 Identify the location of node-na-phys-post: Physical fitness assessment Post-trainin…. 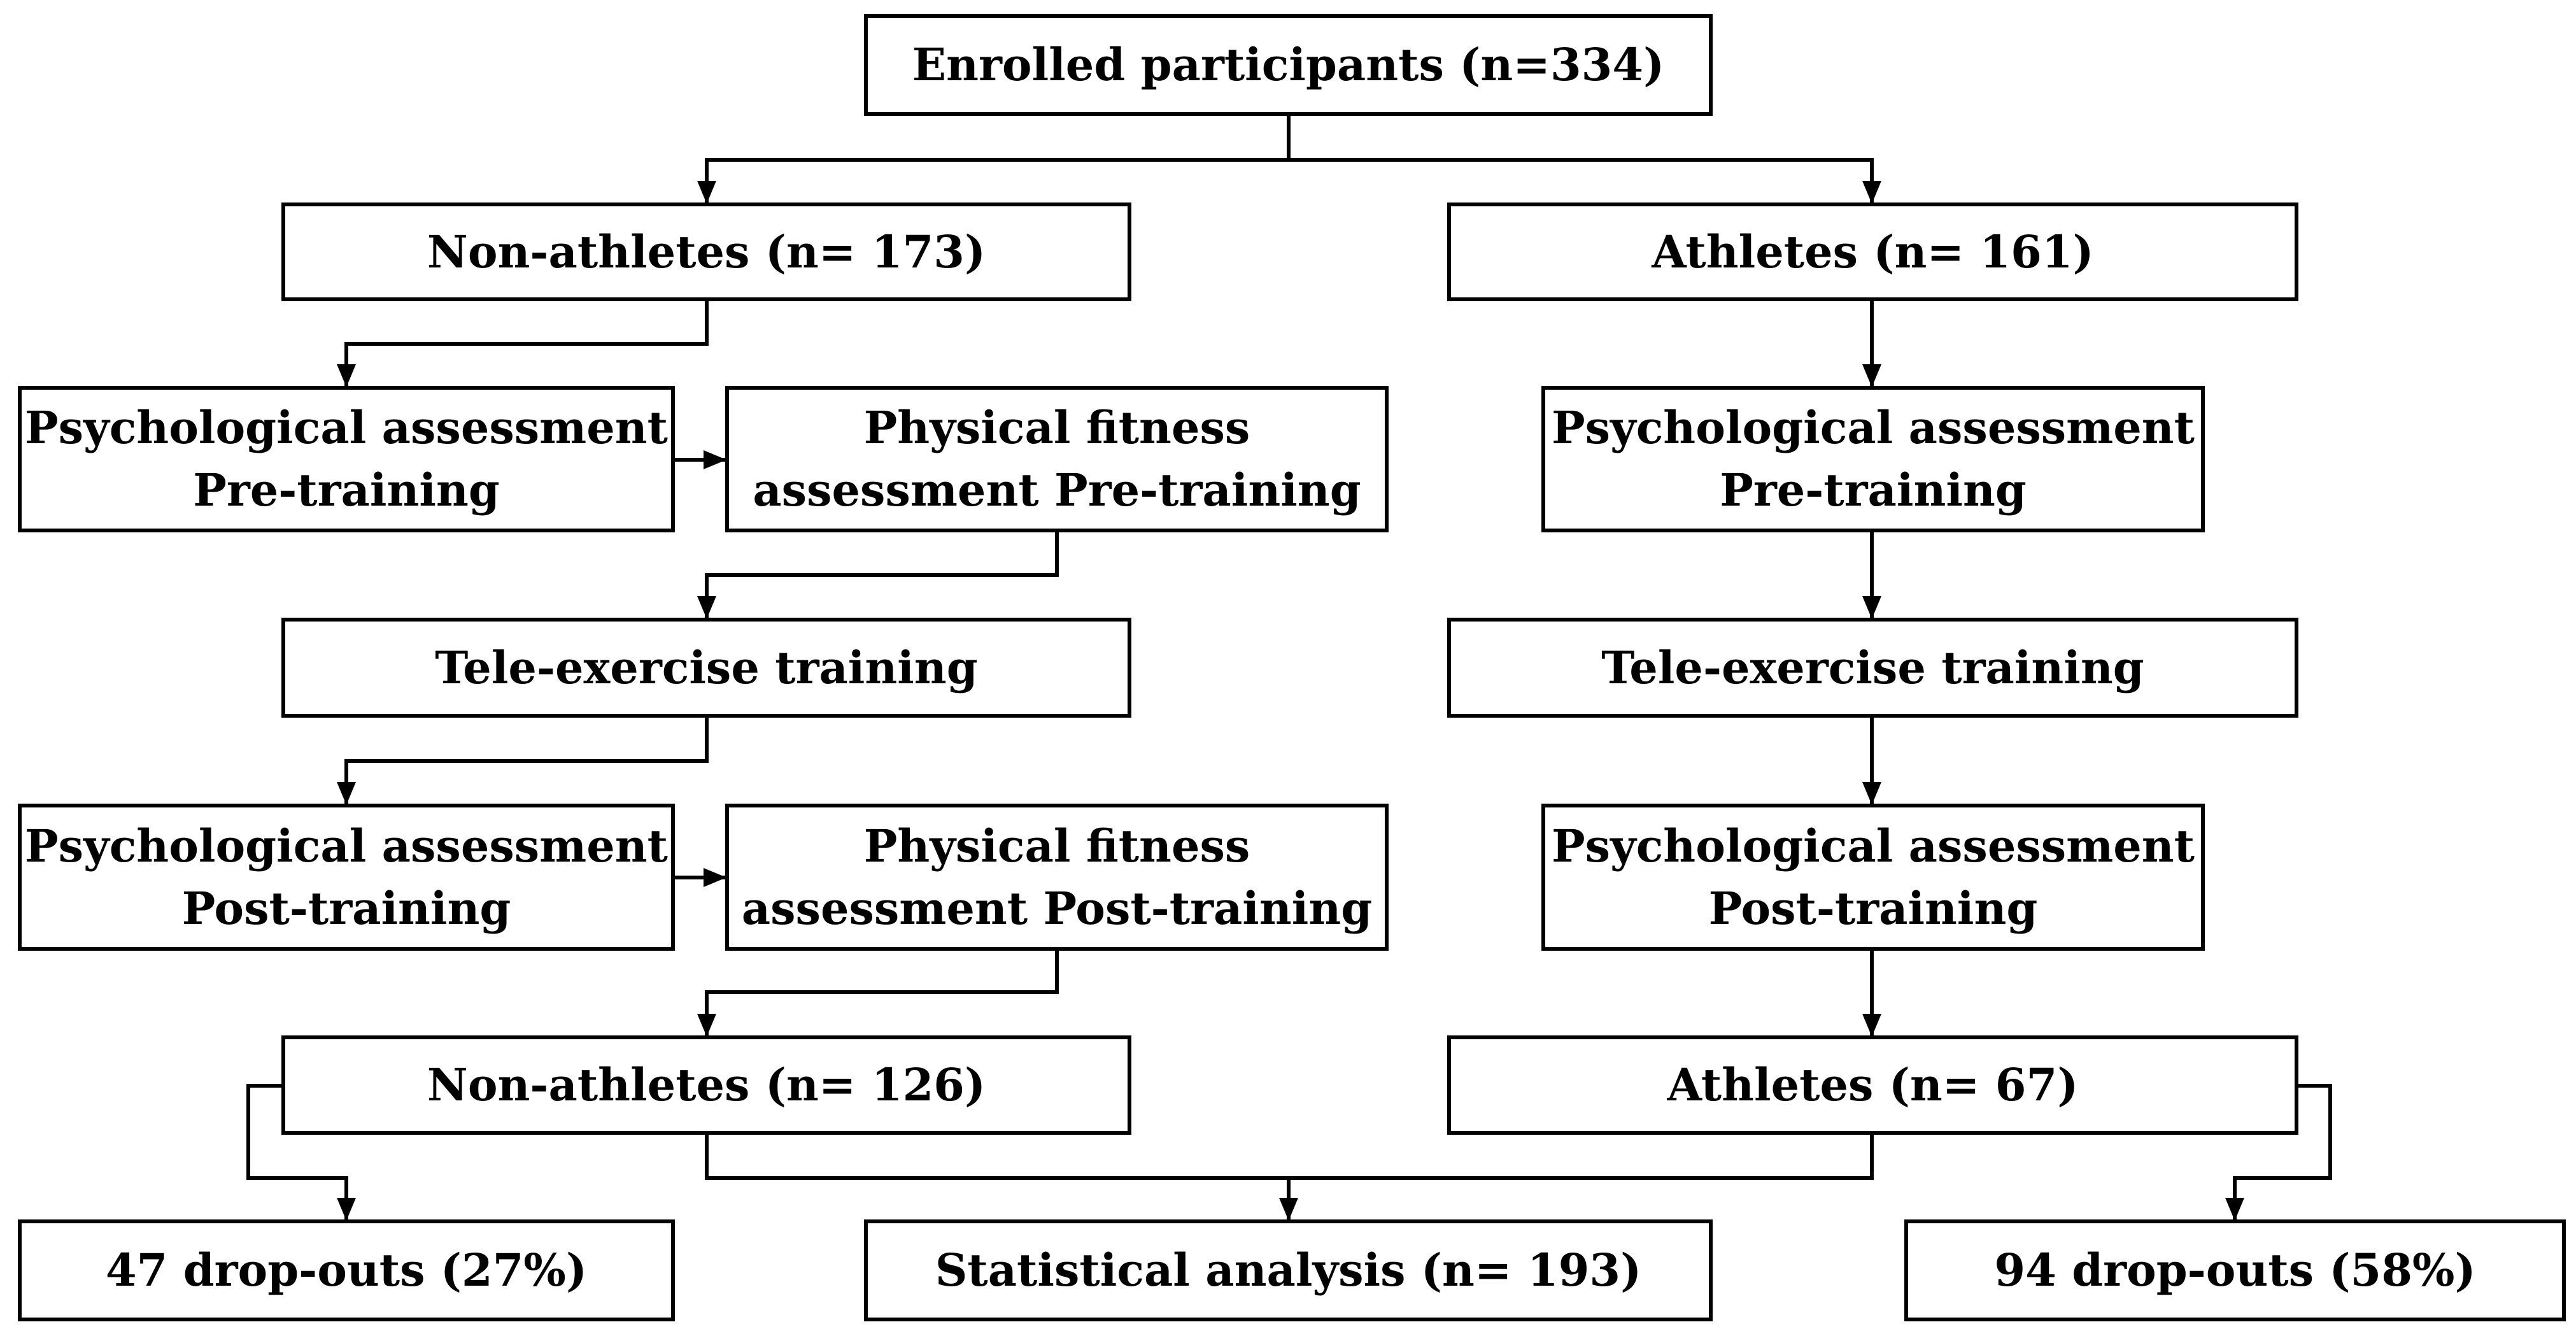
(1057, 877).